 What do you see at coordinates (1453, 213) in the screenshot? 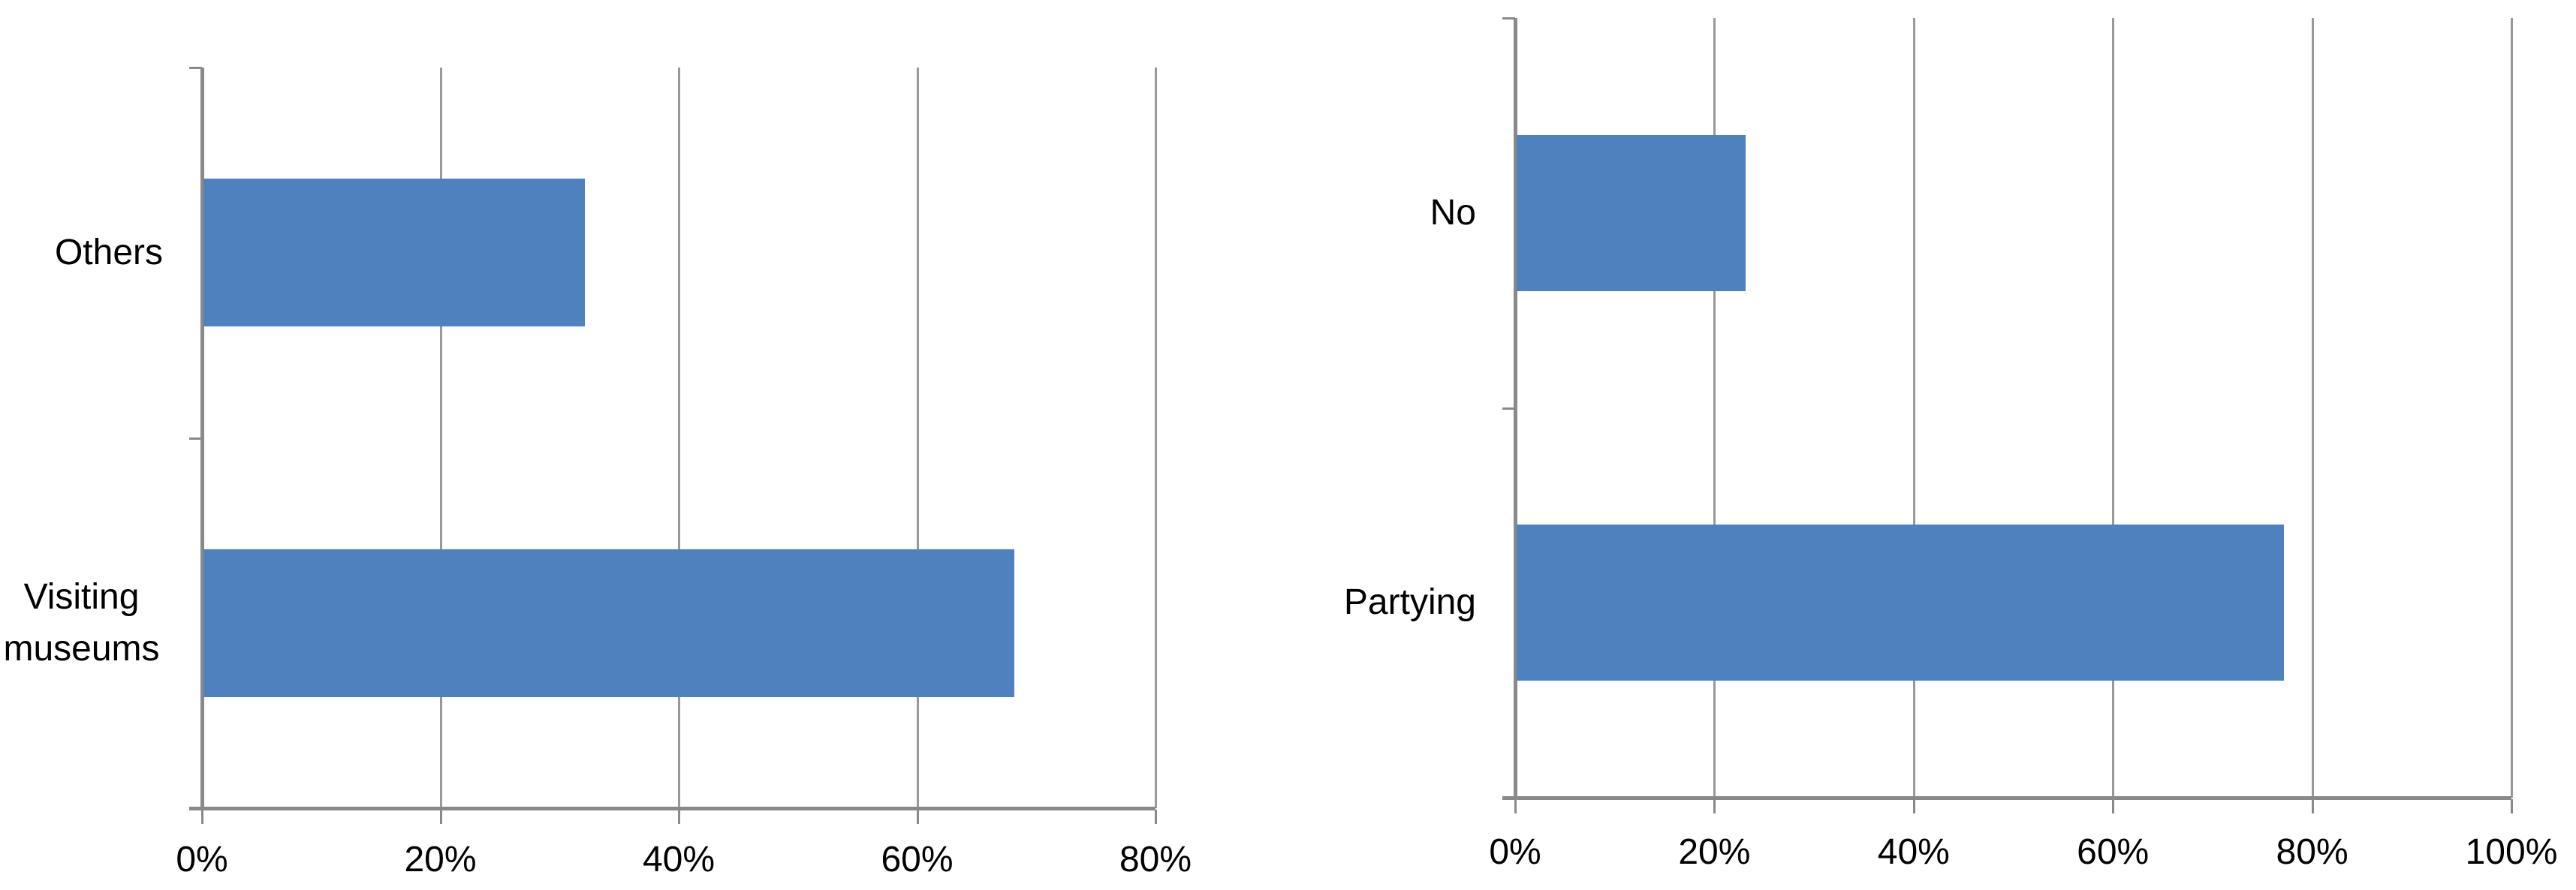
I see `category-label: No` at bounding box center [1453, 213].